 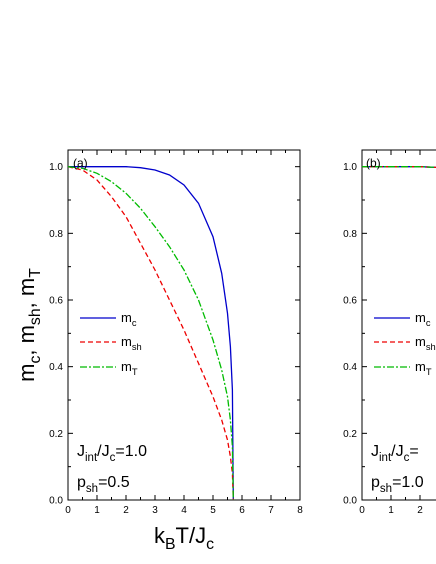 What do you see at coordinates (129, 319) in the screenshot?
I see `legend-label-mc-a: mc` at bounding box center [129, 319].